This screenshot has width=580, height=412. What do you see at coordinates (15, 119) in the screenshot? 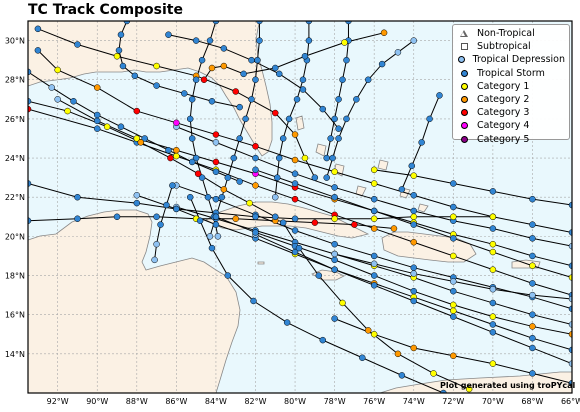
I see `lat-tick-label: 26°N` at bounding box center [15, 119].